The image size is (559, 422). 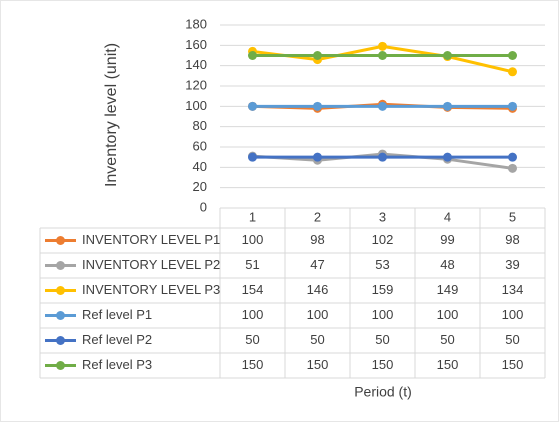 What do you see at coordinates (151, 239) in the screenshot?
I see `legend-label: INVENTORY LEVEL P1` at bounding box center [151, 239].